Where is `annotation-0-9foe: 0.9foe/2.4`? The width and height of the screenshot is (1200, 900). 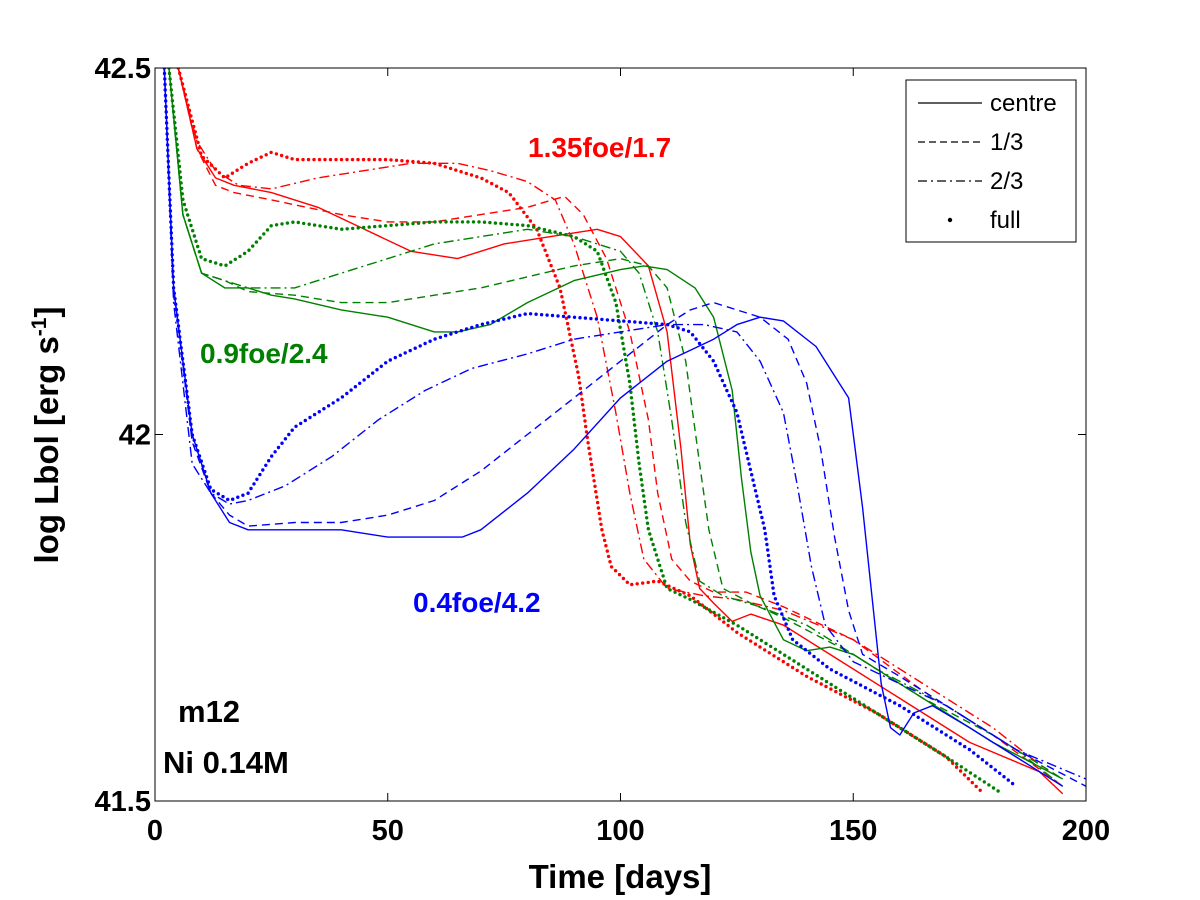
annotation-0-9foe: 0.9foe/2.4 is located at coordinates (264, 353).